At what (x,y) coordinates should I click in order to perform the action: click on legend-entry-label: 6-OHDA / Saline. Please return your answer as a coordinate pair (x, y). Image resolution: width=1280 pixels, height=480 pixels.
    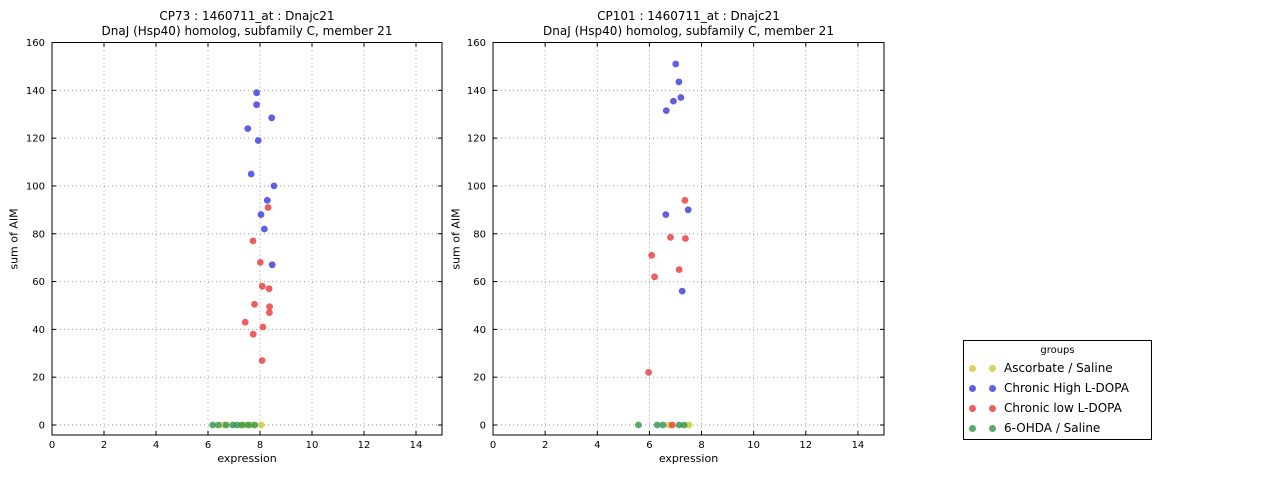
    Looking at the image, I should click on (1052, 428).